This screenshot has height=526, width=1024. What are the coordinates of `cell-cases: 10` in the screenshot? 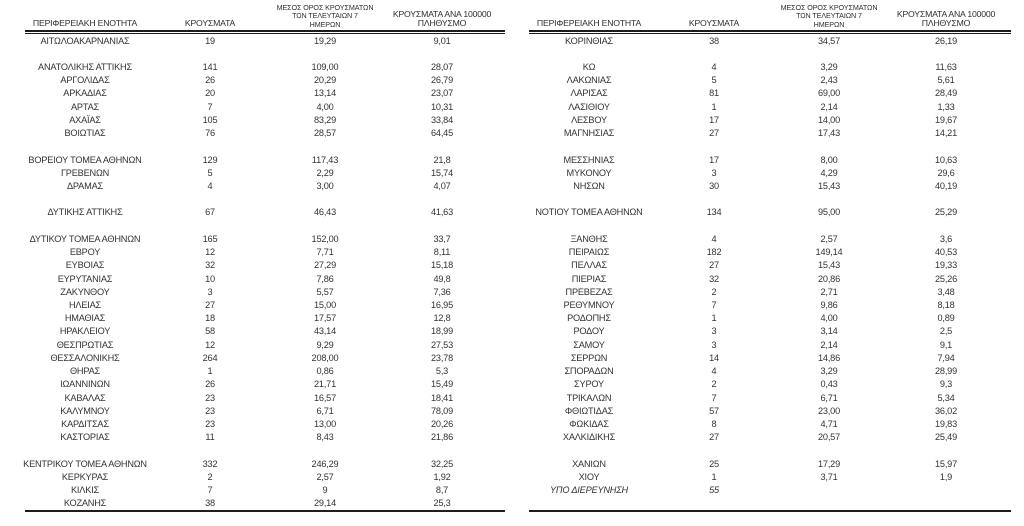 It's located at (210, 278).